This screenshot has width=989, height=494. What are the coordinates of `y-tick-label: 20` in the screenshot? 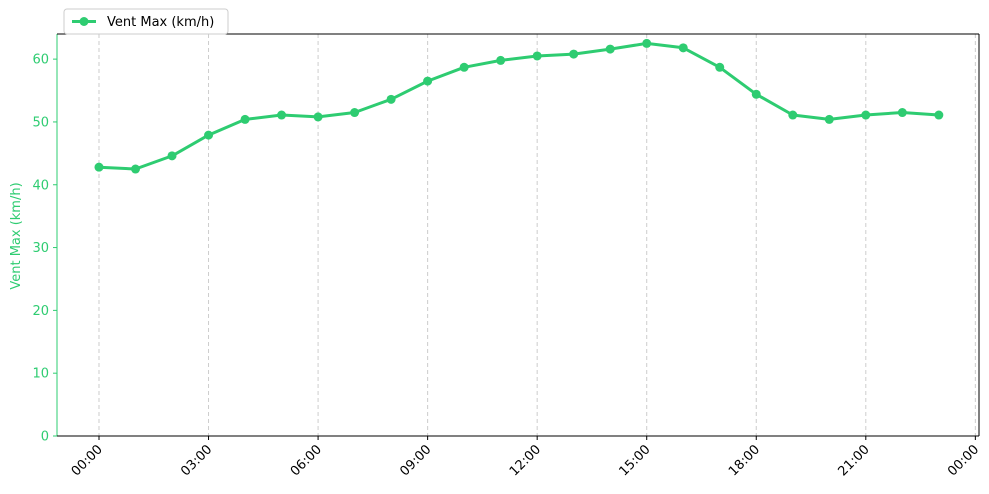 It's located at (40, 311).